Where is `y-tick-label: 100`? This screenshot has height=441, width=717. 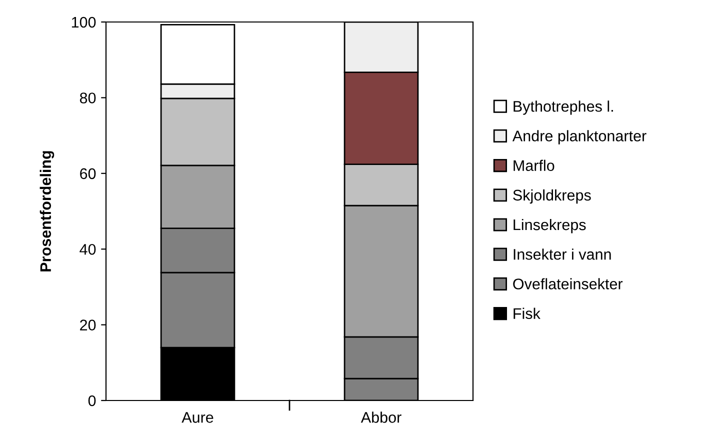 y-tick-label: 100 is located at coordinates (84, 22).